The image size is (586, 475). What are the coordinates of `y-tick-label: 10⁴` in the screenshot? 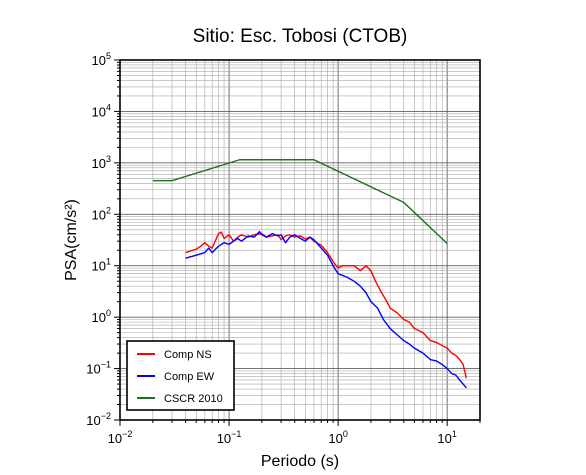 It's located at (101, 110).